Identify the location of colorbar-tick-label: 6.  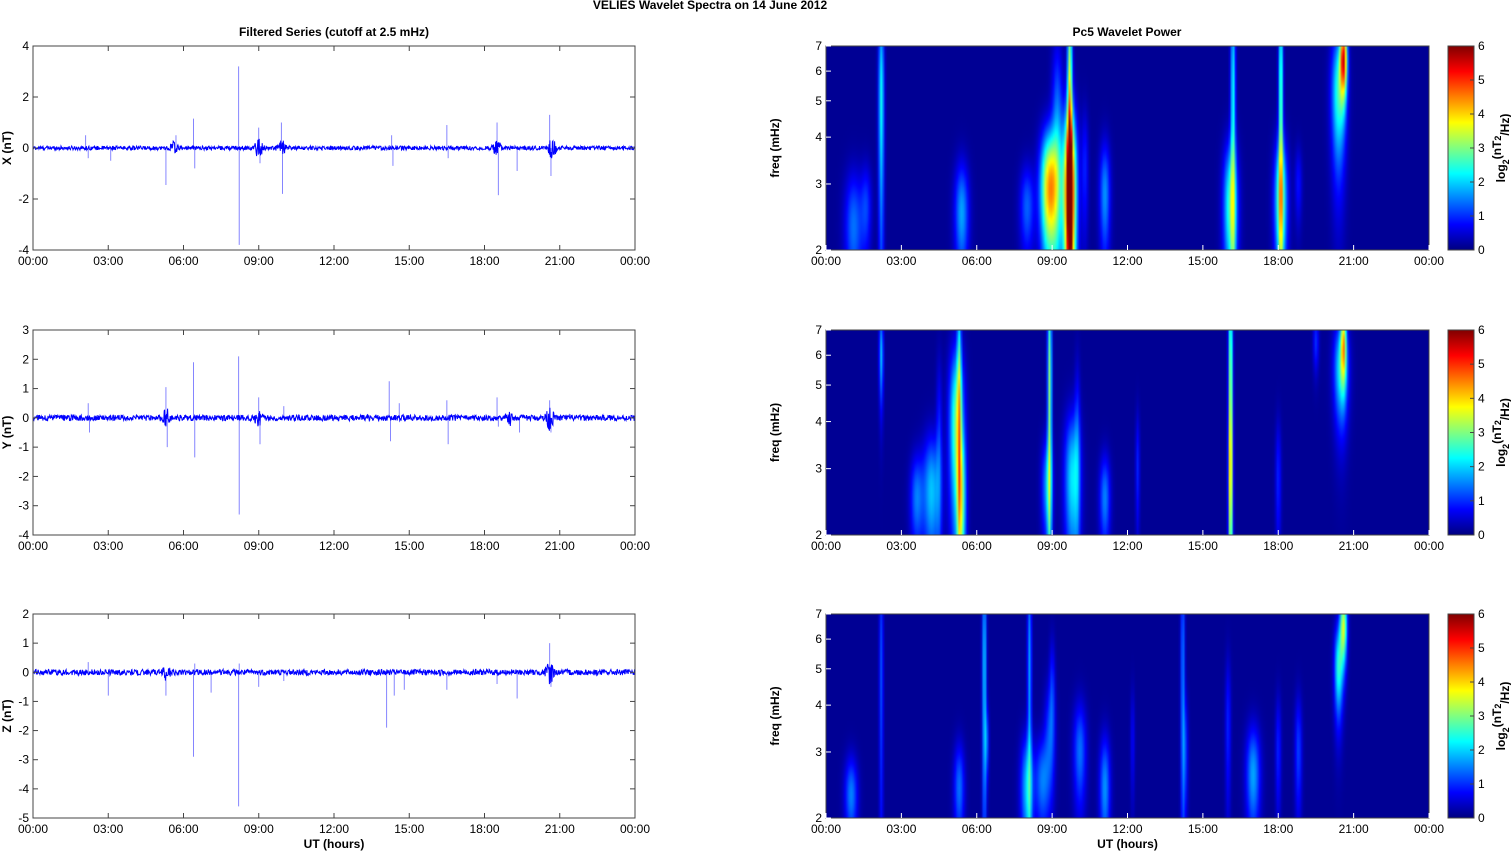
(1481, 46).